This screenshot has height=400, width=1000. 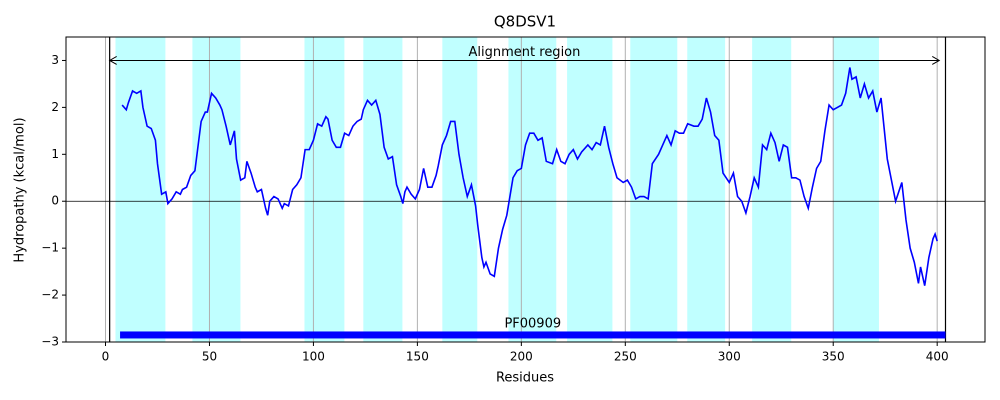 What do you see at coordinates (55, 201) in the screenshot?
I see `y-tick-label: 0` at bounding box center [55, 201].